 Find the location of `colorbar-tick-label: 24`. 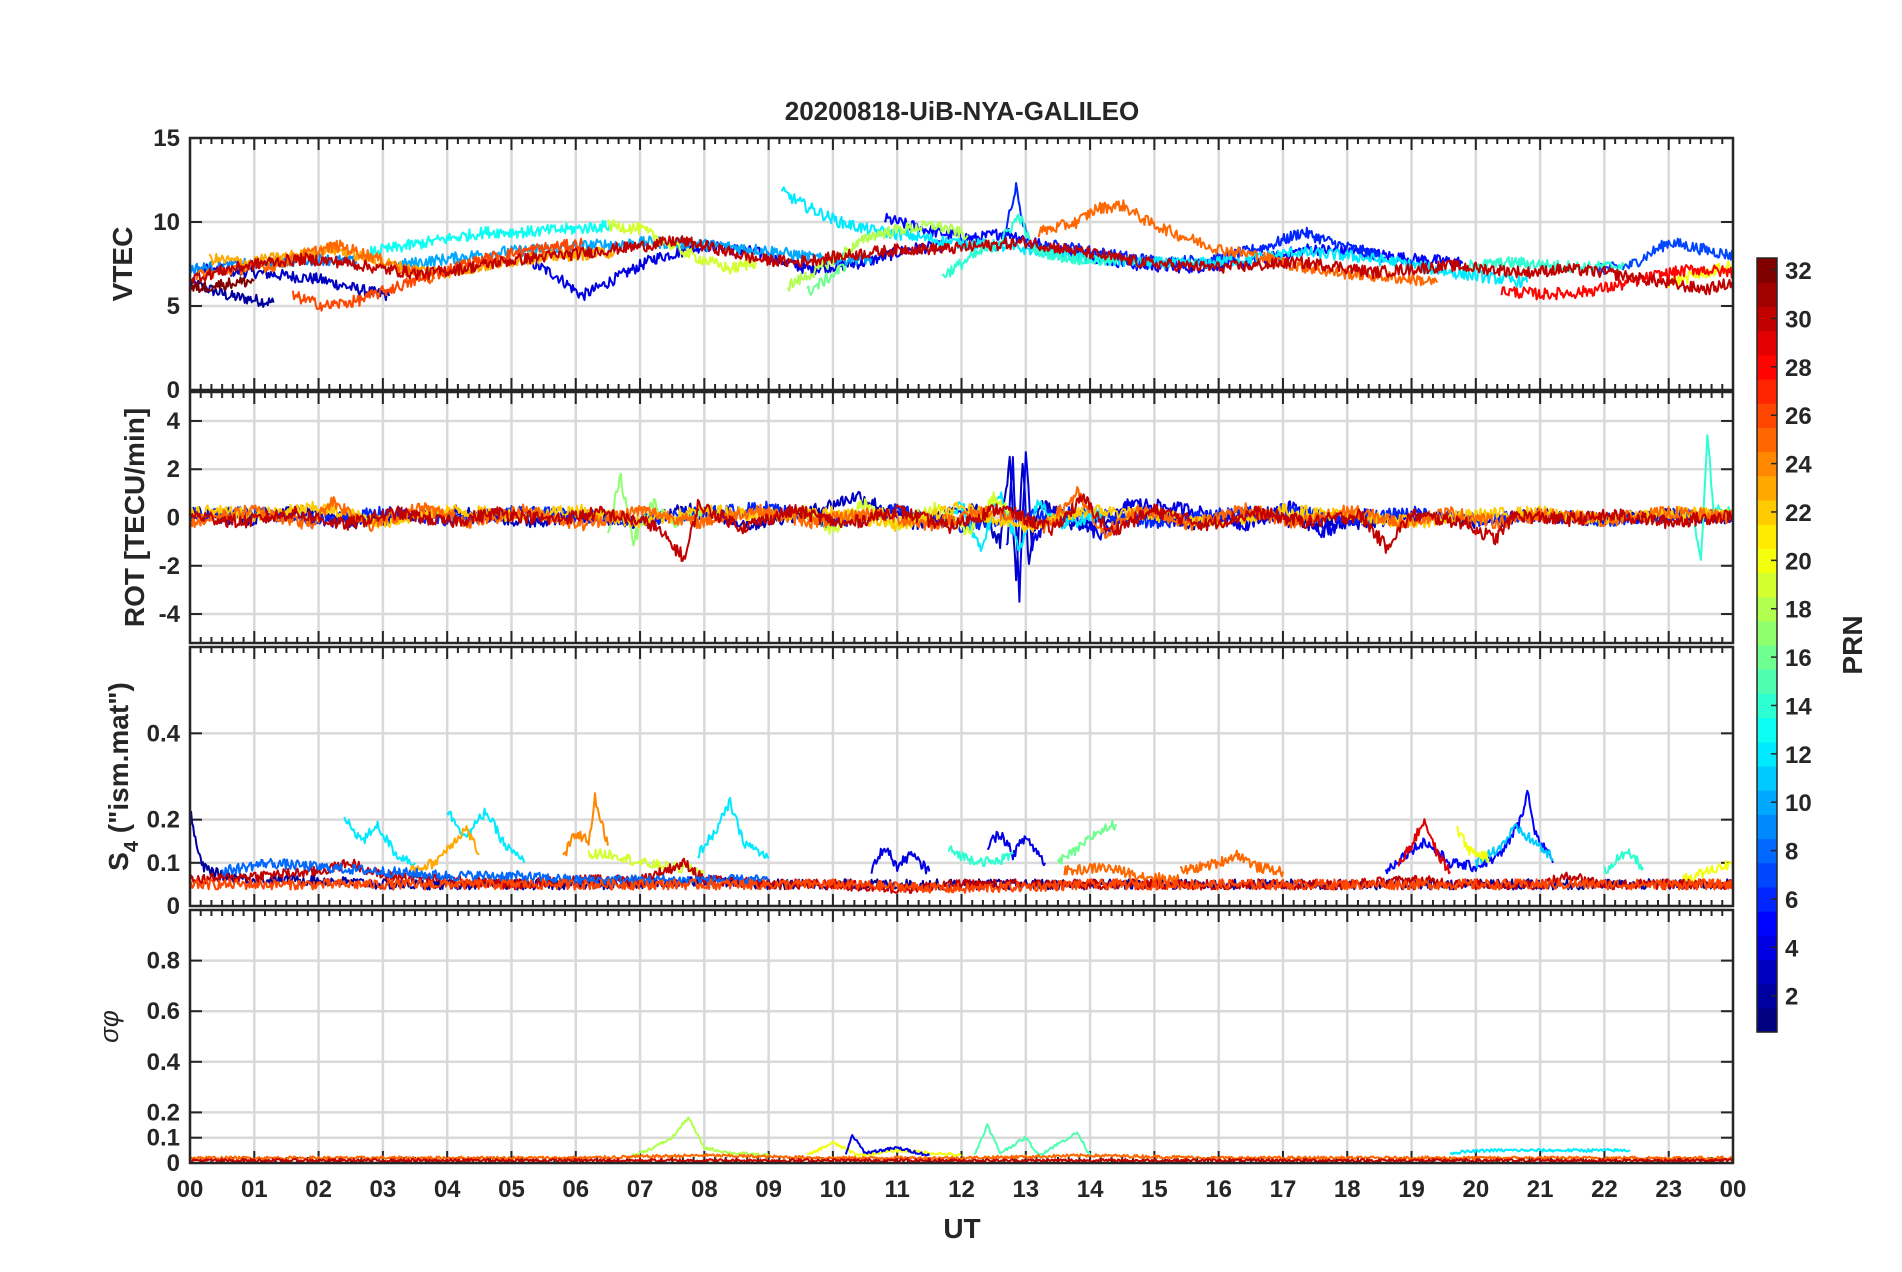

colorbar-tick-label: 24 is located at coordinates (1798, 465).